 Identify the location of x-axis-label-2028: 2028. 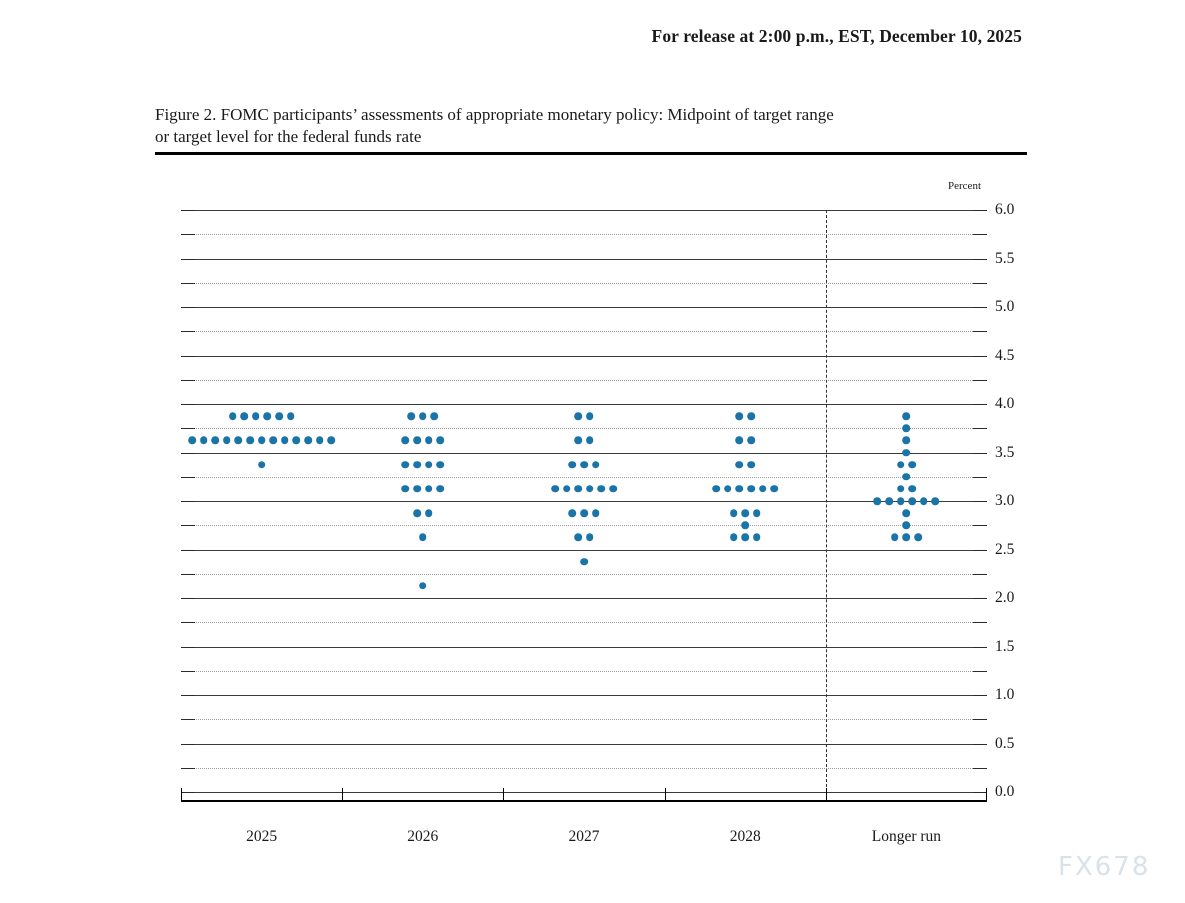
(745, 836).